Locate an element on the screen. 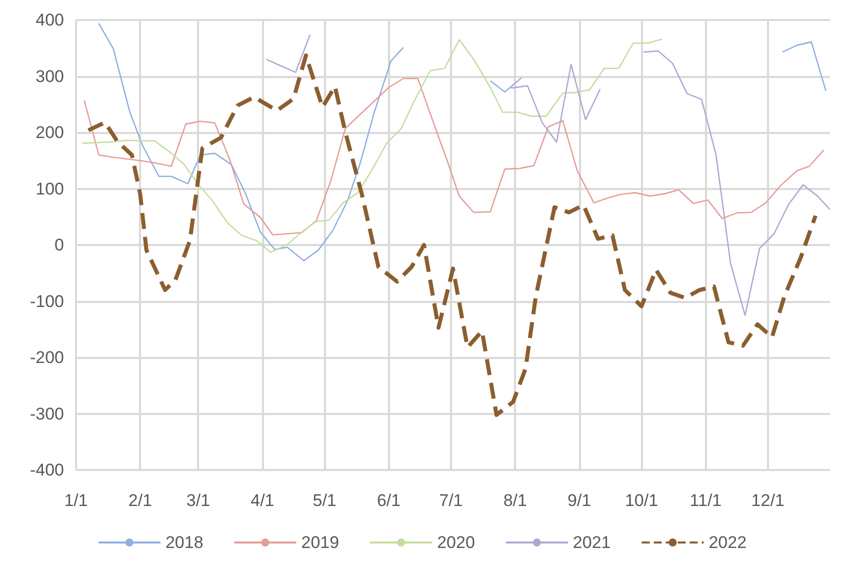 The width and height of the screenshot is (844, 570). x-tick-label: 12/1 is located at coordinates (767, 500).